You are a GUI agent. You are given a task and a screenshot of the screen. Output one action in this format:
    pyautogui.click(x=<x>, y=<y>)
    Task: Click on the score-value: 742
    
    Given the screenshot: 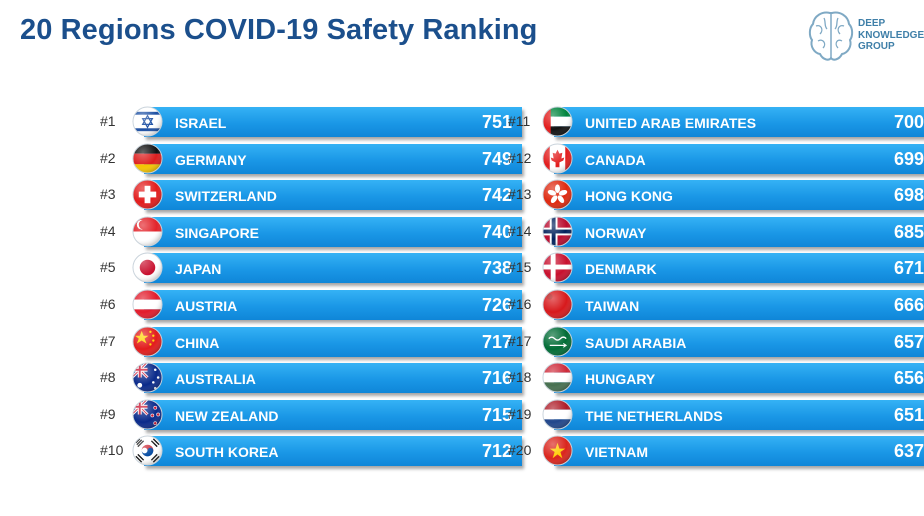 What is the action you would take?
    pyautogui.click(x=496, y=195)
    